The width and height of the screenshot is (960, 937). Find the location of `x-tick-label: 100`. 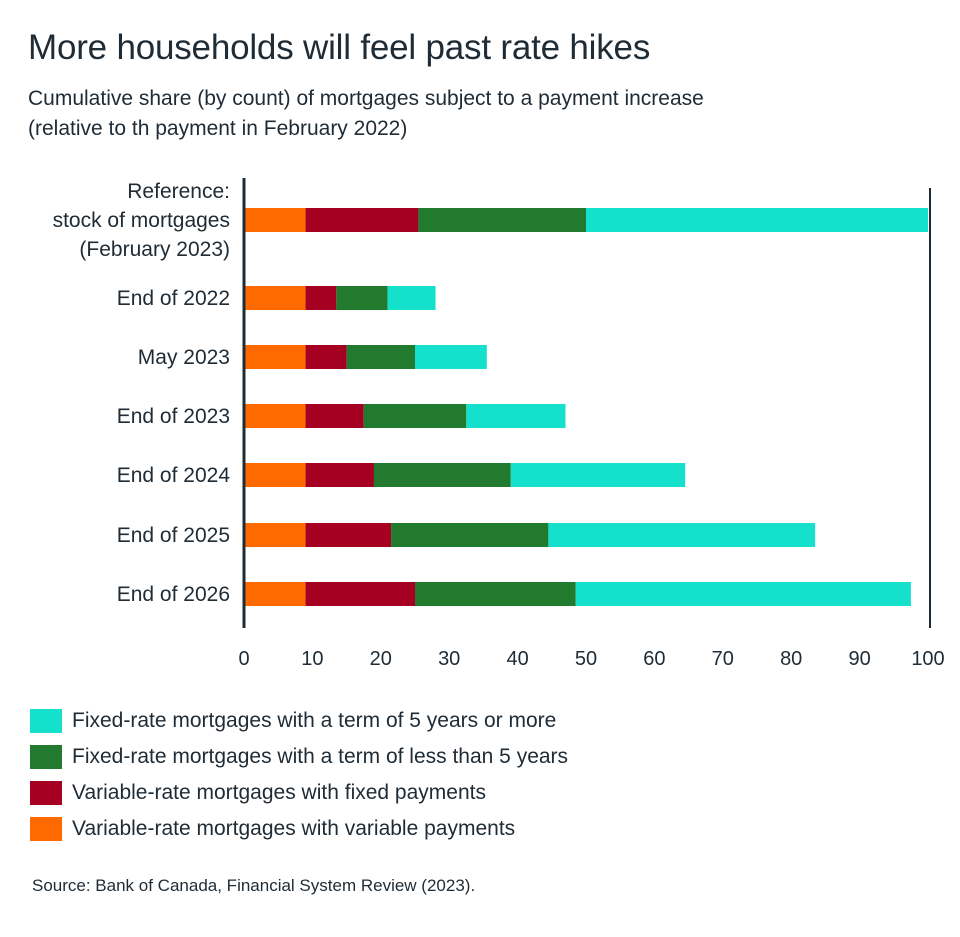

x-tick-label: 100 is located at coordinates (927, 659).